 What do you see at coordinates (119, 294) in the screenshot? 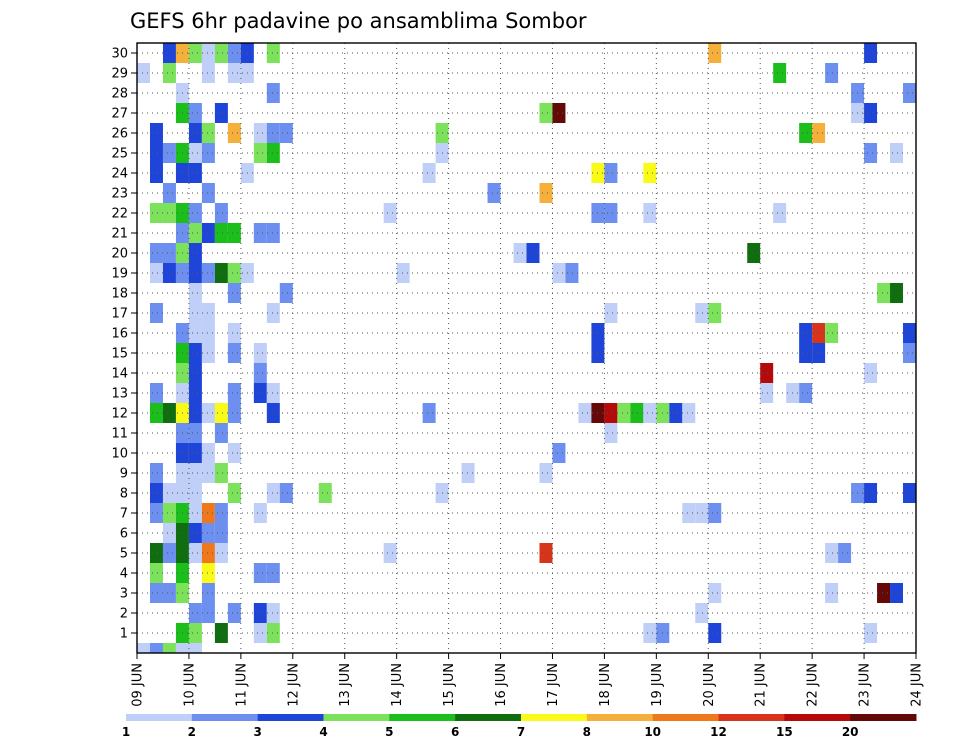
I see `y-tick-label: 18` at bounding box center [119, 294].